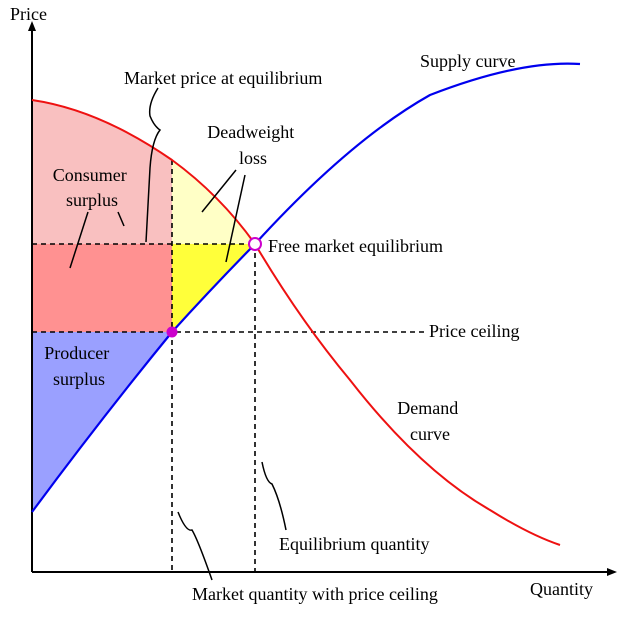 The width and height of the screenshot is (632, 632). Describe the element at coordinates (252, 145) in the screenshot. I see `deadweight-loss-label: Deadweight loss` at that location.